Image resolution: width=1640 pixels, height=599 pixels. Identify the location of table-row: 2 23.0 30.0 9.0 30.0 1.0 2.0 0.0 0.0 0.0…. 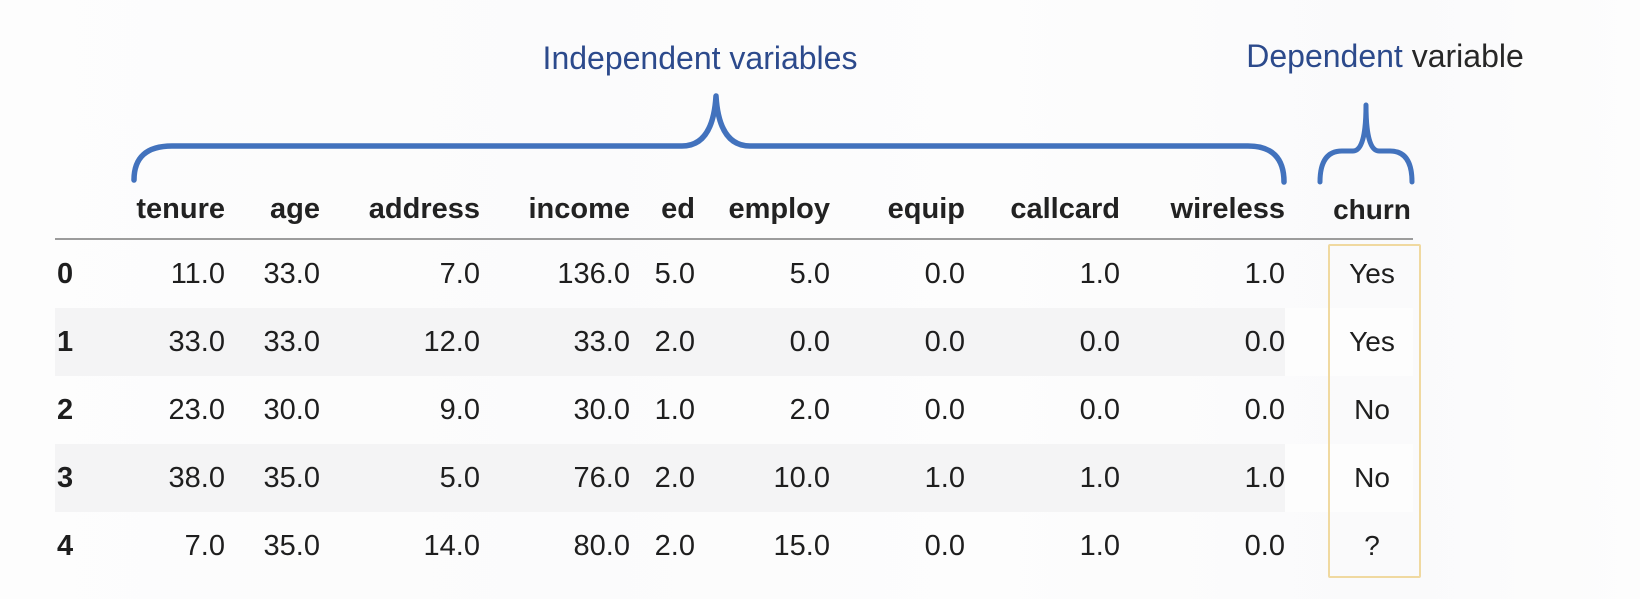
(734, 410).